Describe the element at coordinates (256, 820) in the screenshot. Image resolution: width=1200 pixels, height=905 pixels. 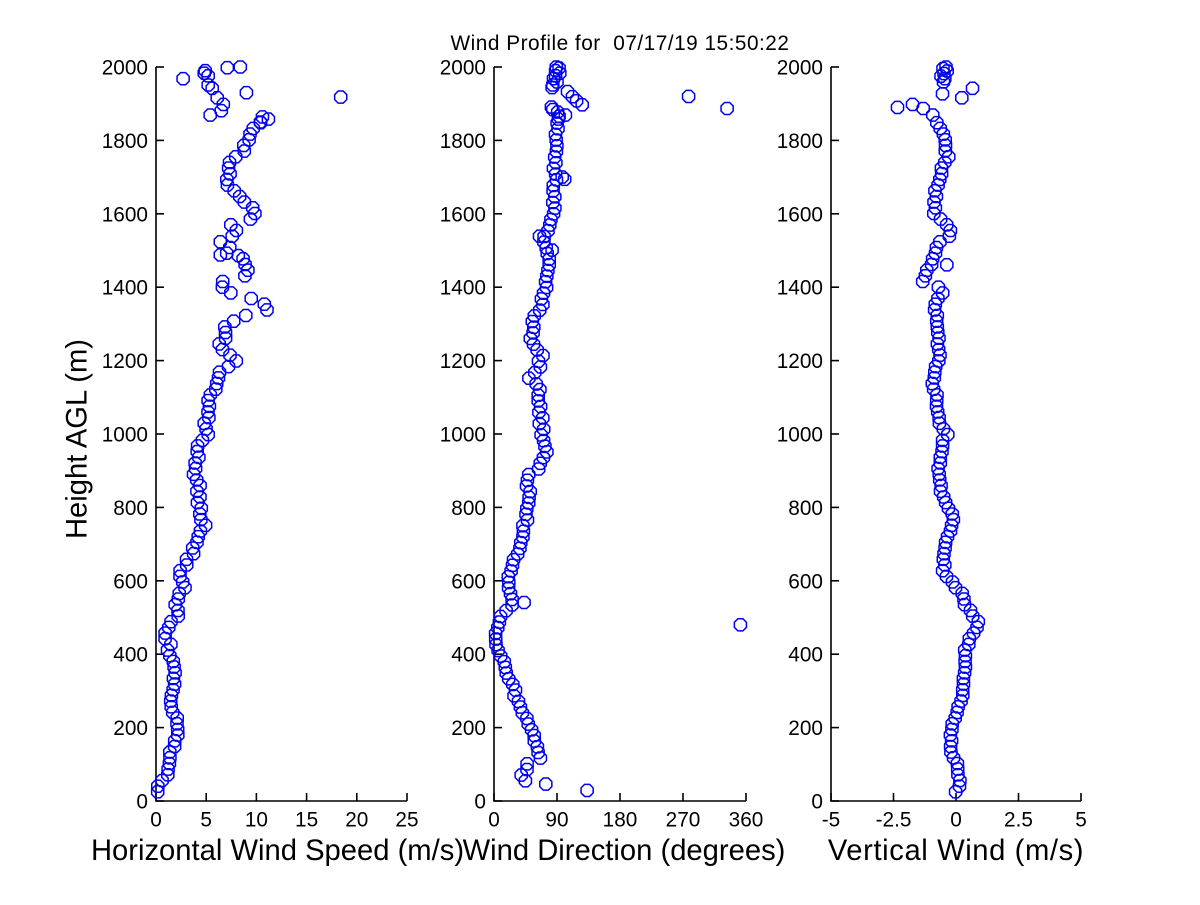
I see `svg-text: 10` at that location.